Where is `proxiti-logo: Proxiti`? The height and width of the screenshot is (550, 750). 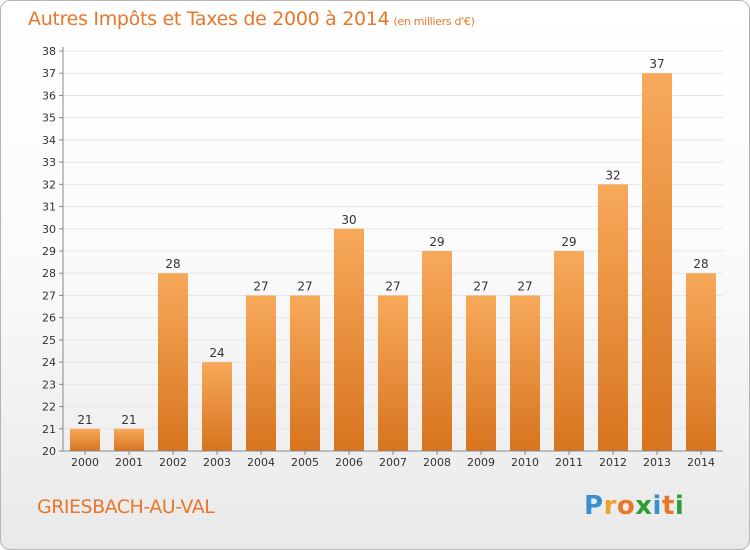 proxiti-logo: Proxiti is located at coordinates (634, 506).